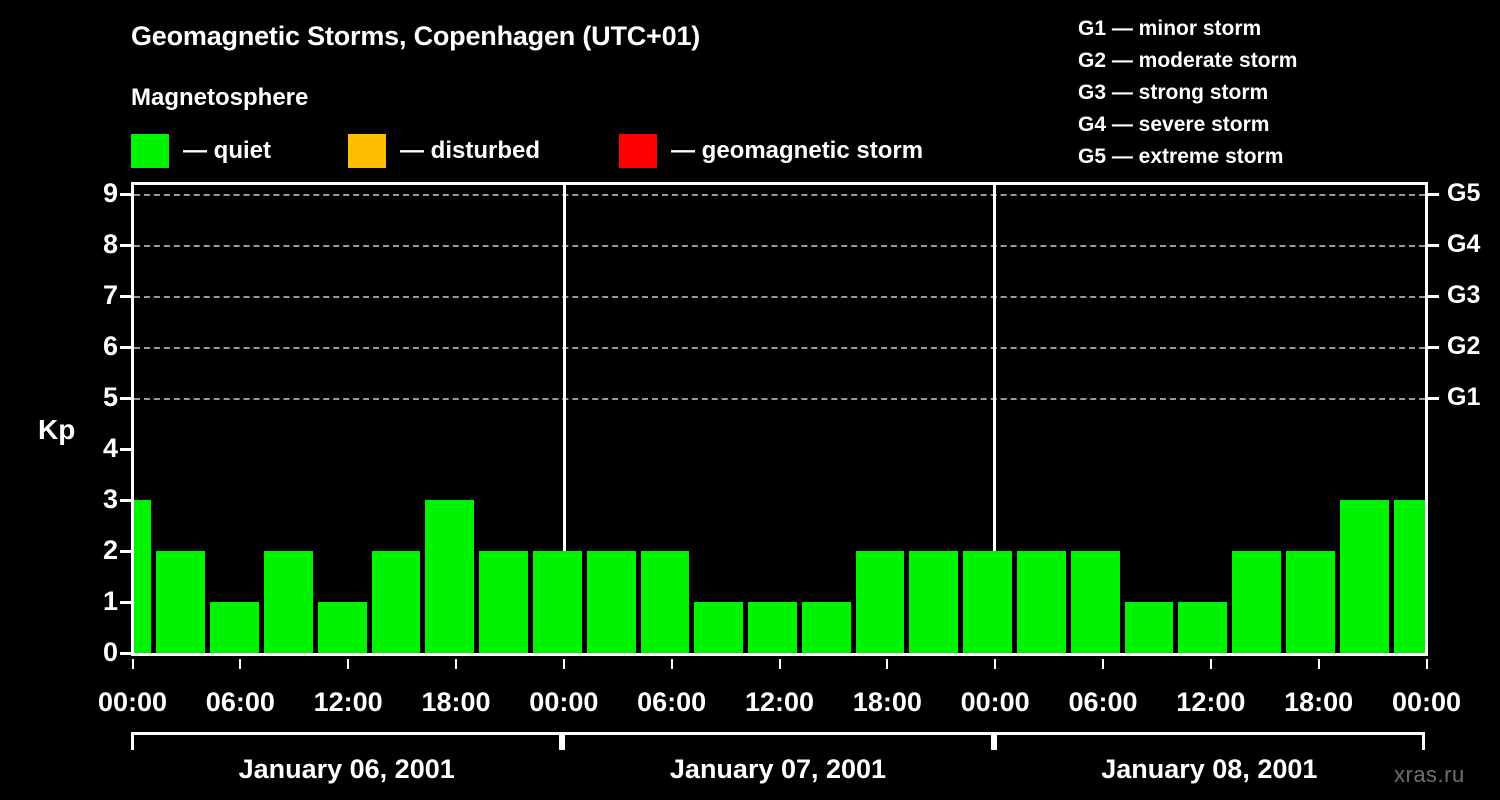 This screenshot has width=1500, height=800. I want to click on g-tick-mark-G1, so click(1432, 398).